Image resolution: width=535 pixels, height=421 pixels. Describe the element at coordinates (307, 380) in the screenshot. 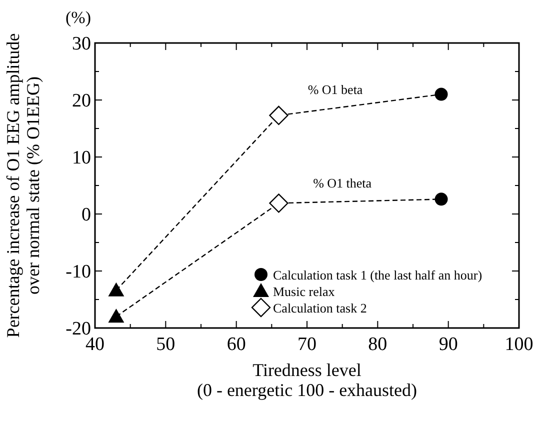

I see `x-axis-title: Tiredness level (0 - energetic 100 - exhausted)` at that location.